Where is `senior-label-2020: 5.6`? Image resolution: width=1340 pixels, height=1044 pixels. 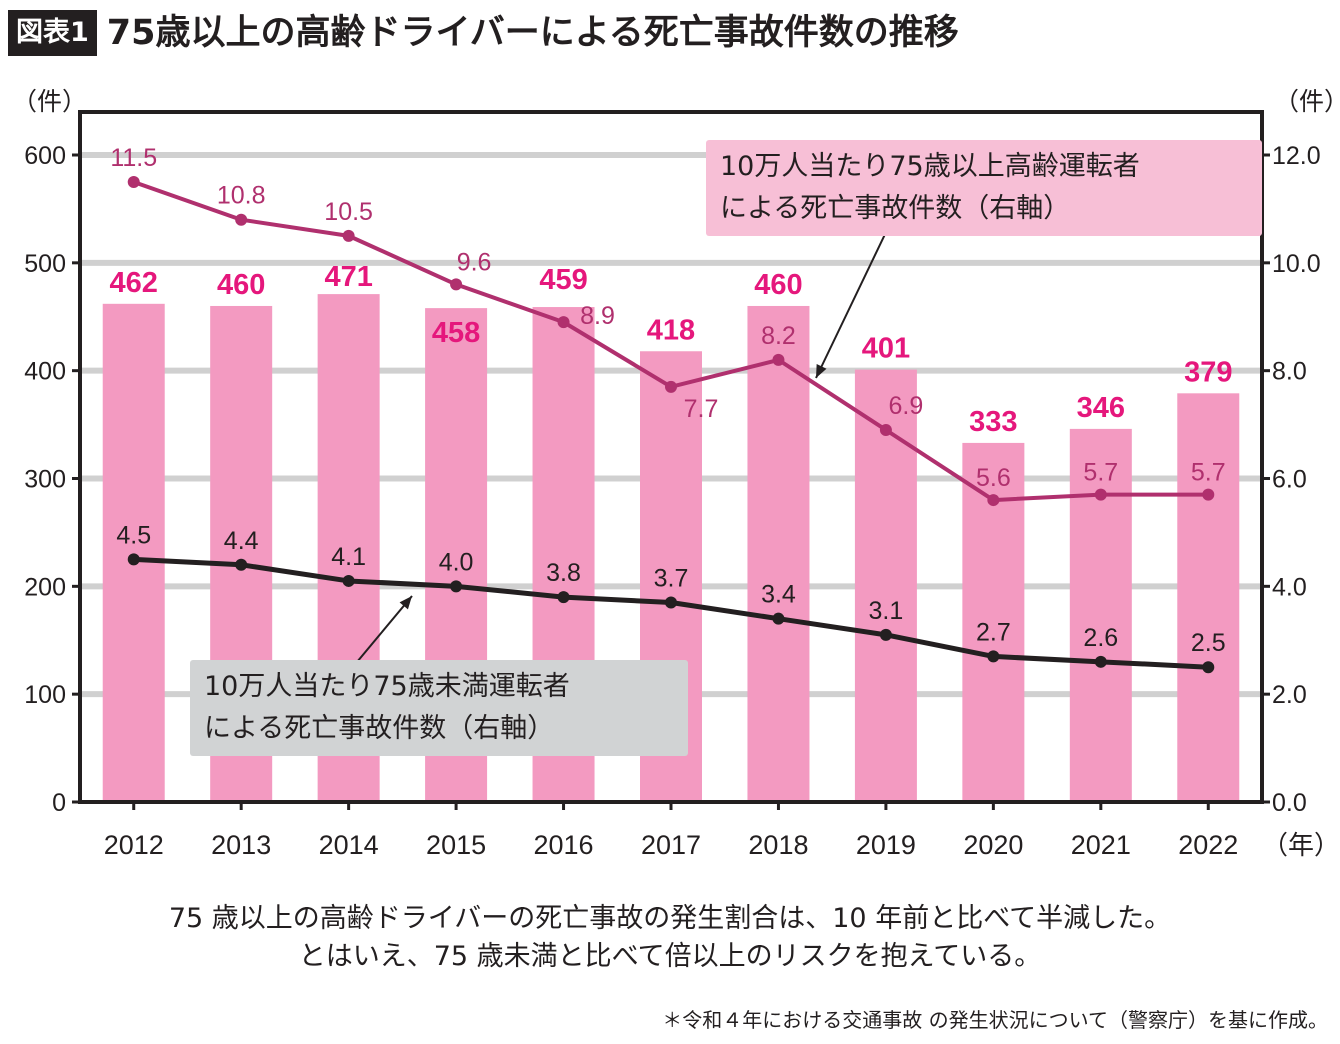
senior-label-2020: 5.6 is located at coordinates (993, 478).